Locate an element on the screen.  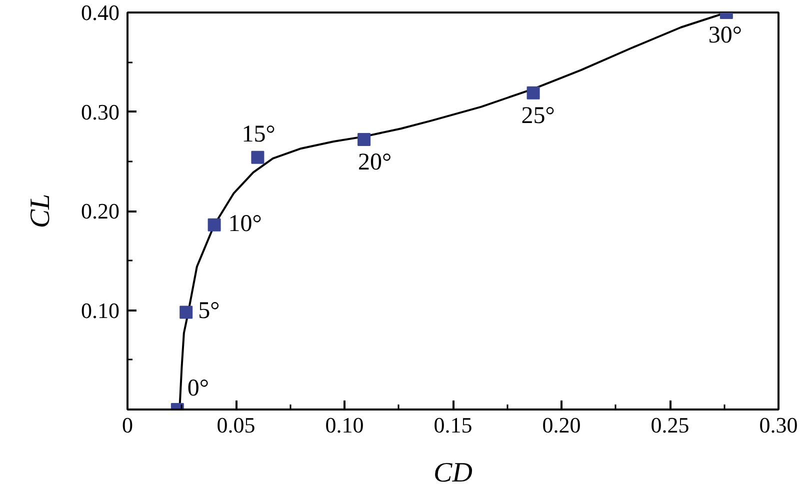
x-tick-label: 0 is located at coordinates (127, 425).